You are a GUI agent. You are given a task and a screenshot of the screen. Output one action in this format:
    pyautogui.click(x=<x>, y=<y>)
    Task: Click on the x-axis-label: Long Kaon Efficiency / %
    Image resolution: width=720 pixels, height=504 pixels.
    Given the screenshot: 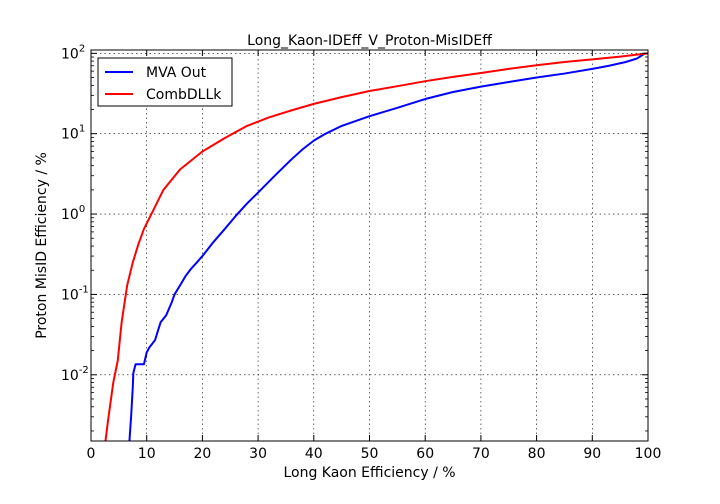 What is the action you would take?
    pyautogui.click(x=369, y=473)
    